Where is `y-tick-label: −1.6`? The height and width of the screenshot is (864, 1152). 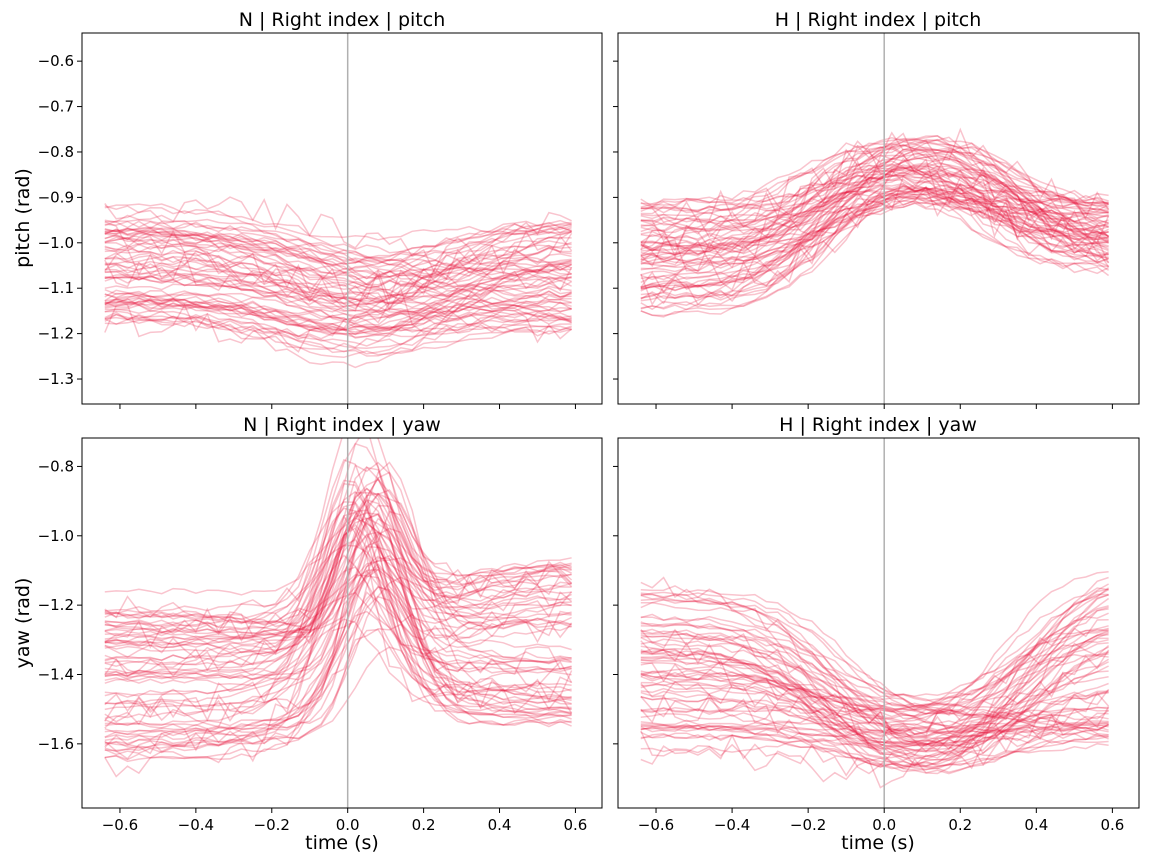
y-tick-label: −1.6 is located at coordinates (56, 744).